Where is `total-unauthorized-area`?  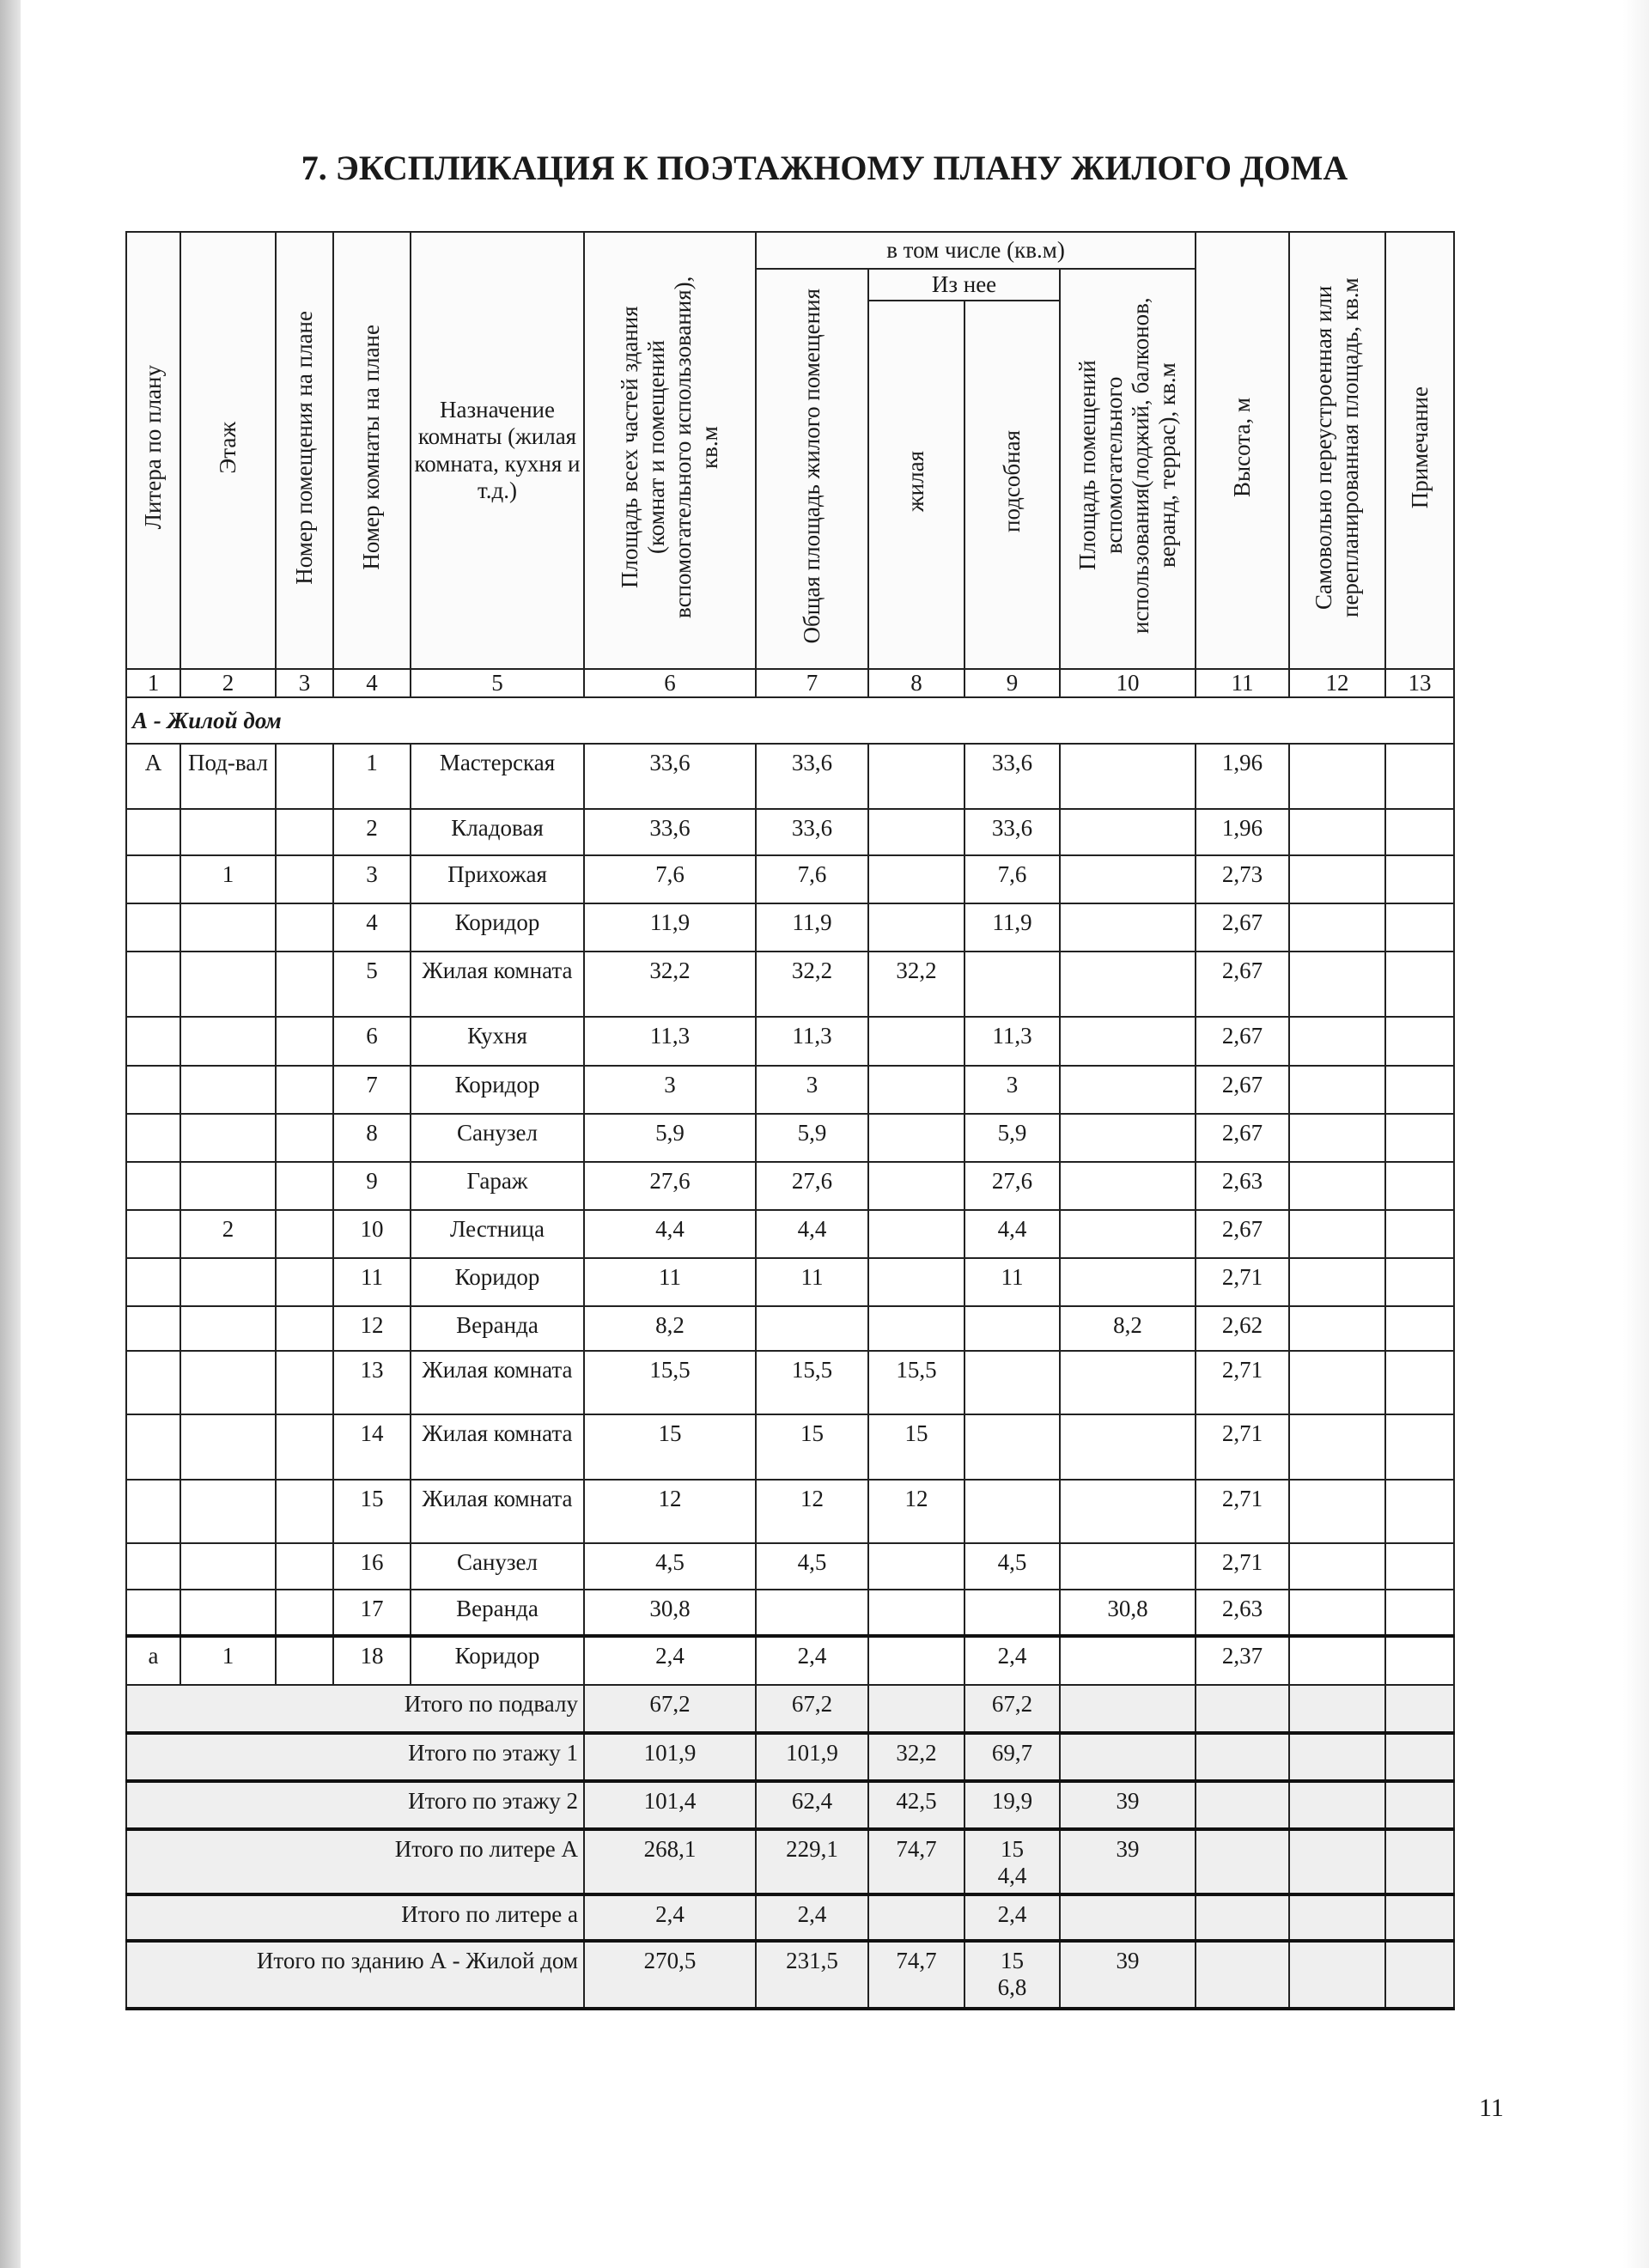 total-unauthorized-area is located at coordinates (1338, 1862).